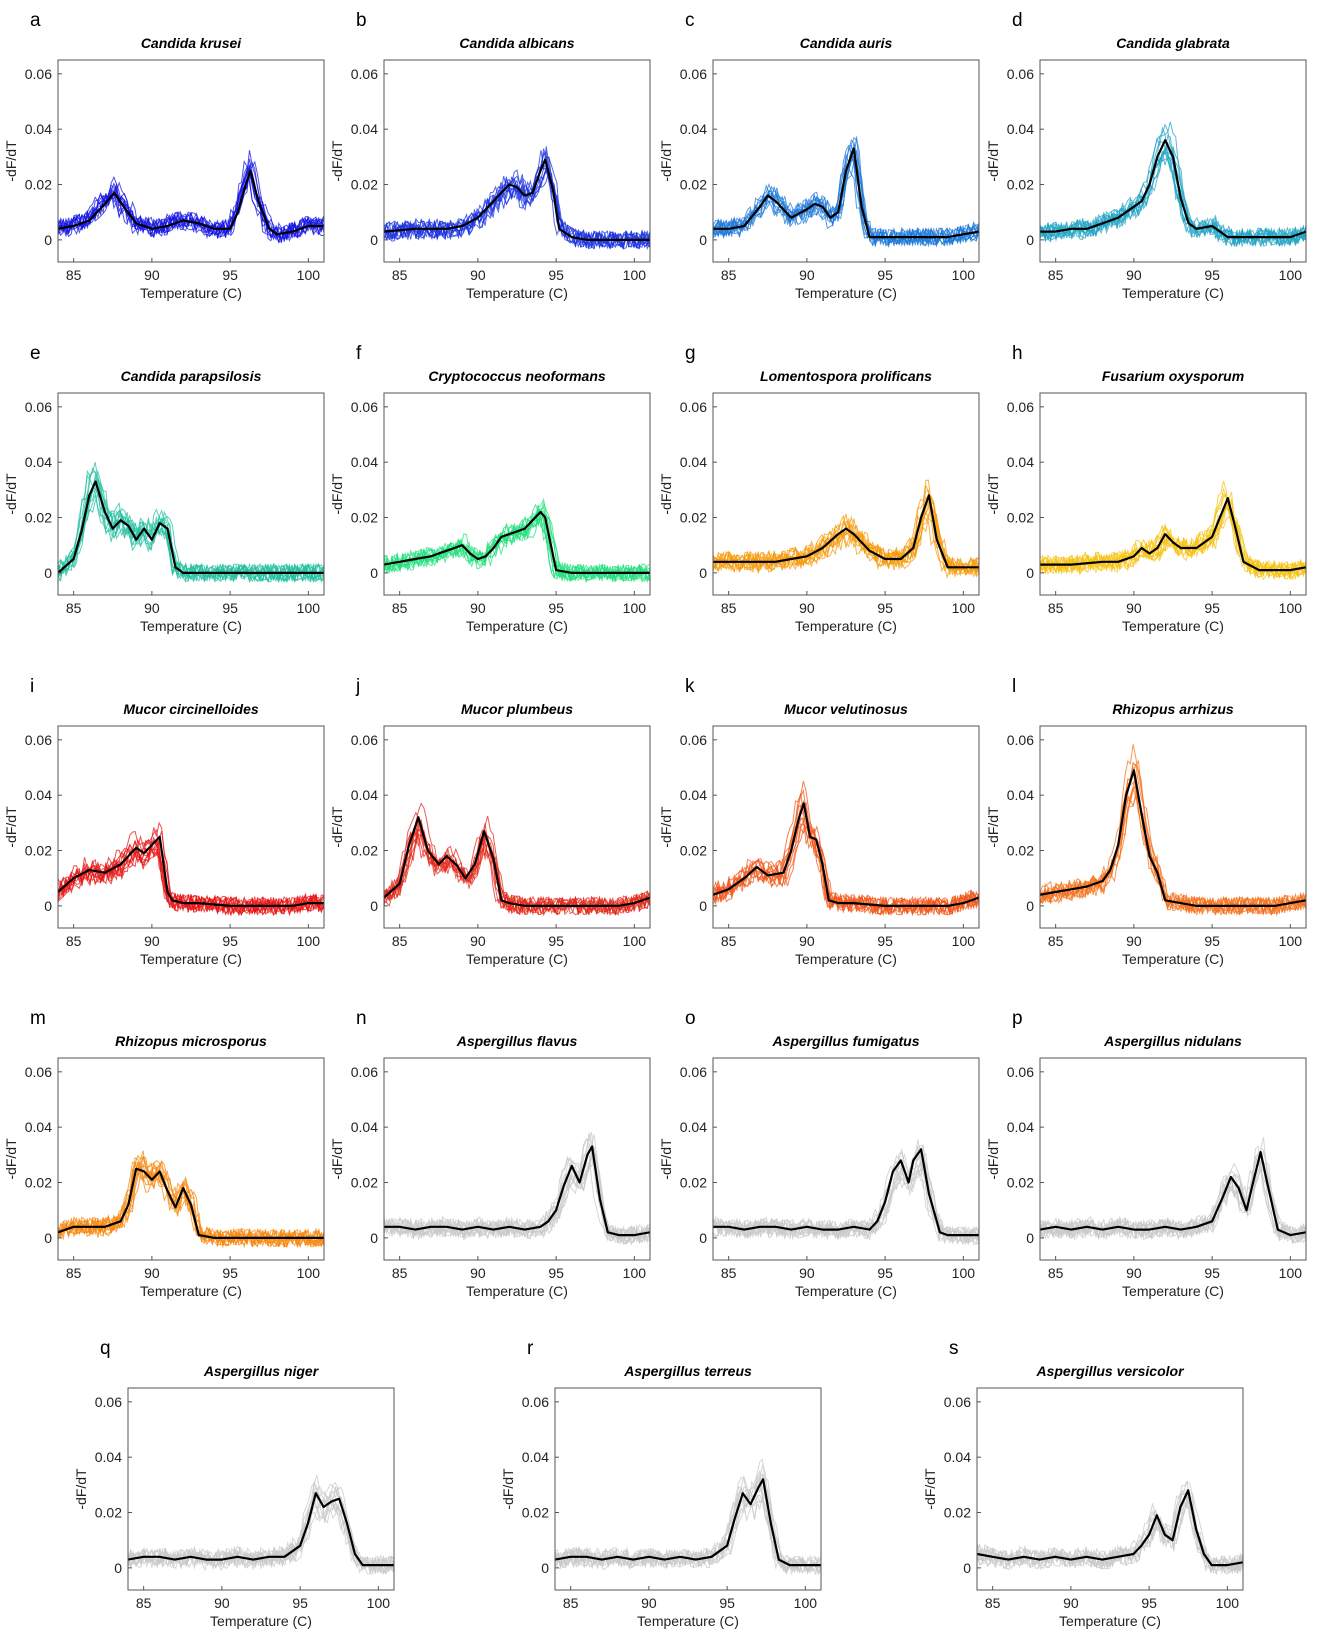 The image size is (1322, 1636). Describe the element at coordinates (690, 686) in the screenshot. I see `panel-letter: k` at that location.